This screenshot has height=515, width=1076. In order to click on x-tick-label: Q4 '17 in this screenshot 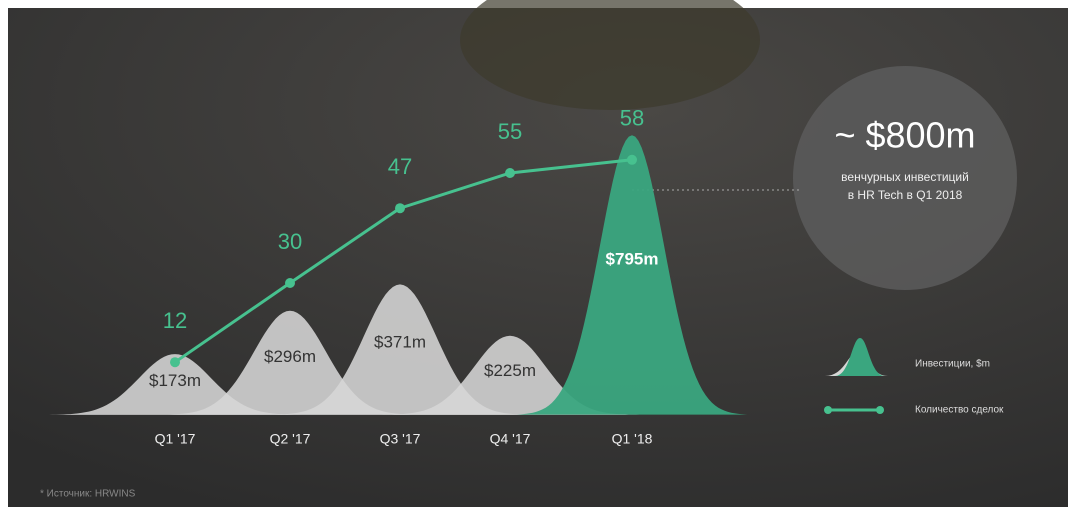, I will do `click(510, 439)`.